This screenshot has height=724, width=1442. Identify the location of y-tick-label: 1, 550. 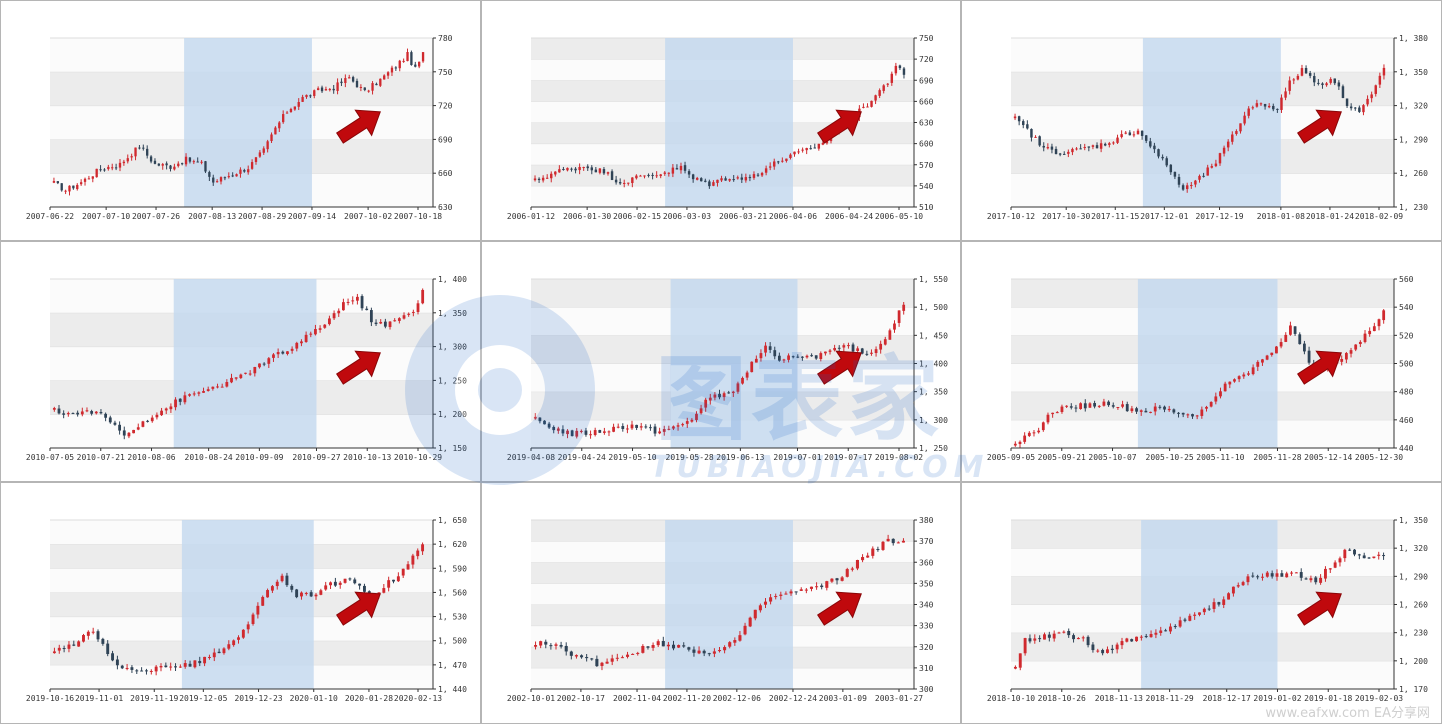
(933, 279).